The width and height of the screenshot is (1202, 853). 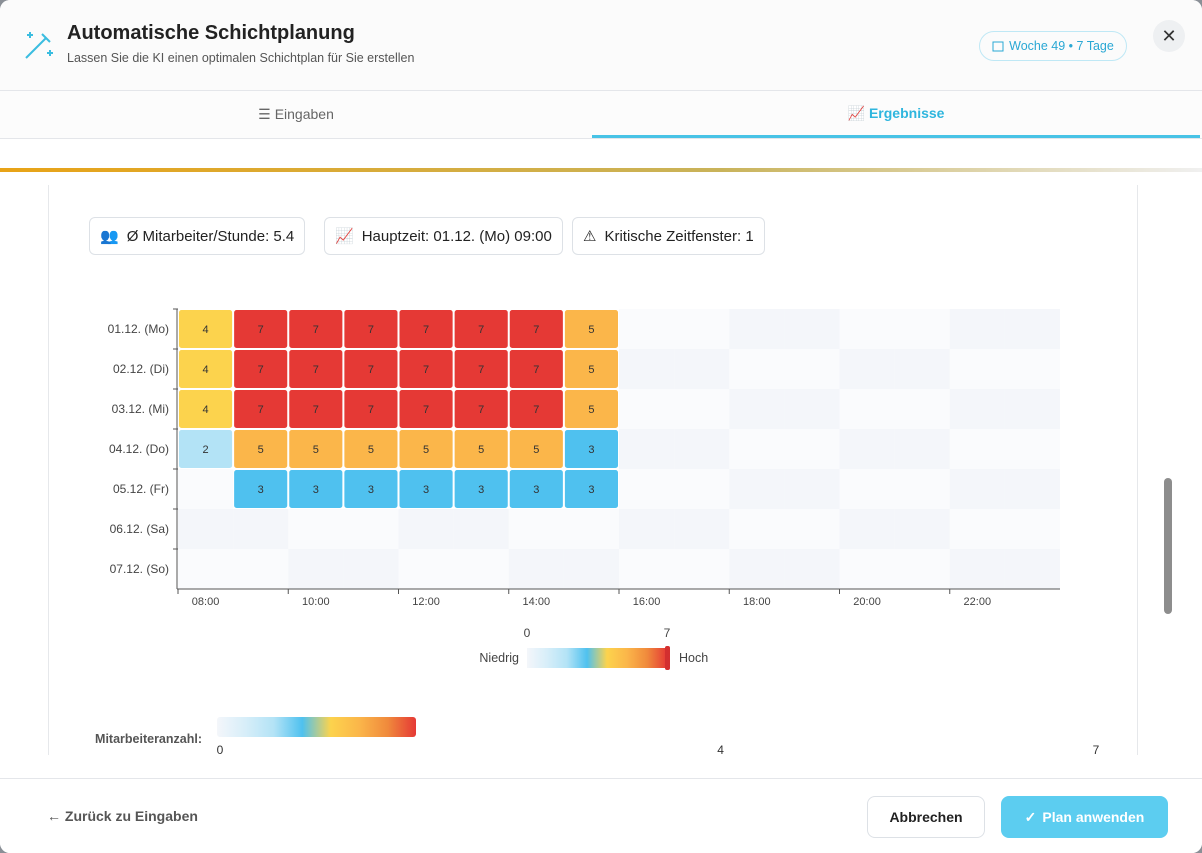 What do you see at coordinates (316, 602) in the screenshot?
I see `x-tick-label: 10:00` at bounding box center [316, 602].